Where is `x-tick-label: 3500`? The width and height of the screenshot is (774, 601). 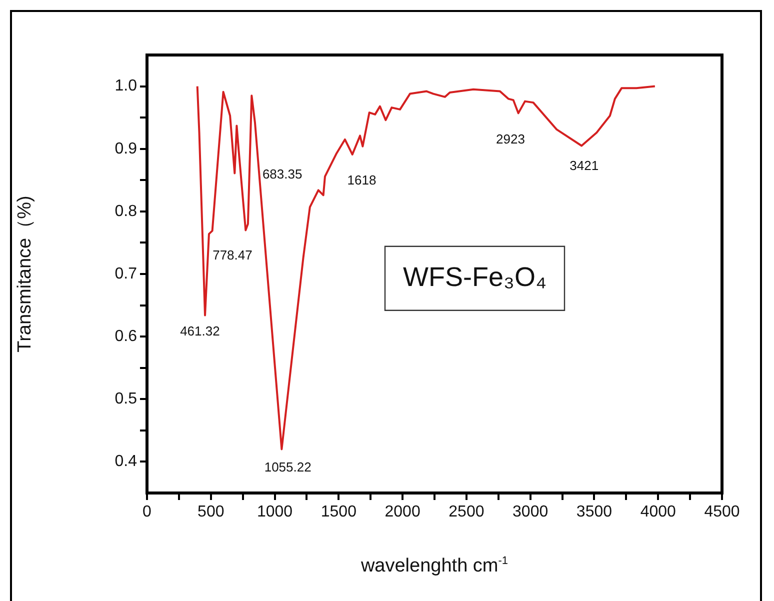 x-tick-label: 3500 is located at coordinates (594, 511).